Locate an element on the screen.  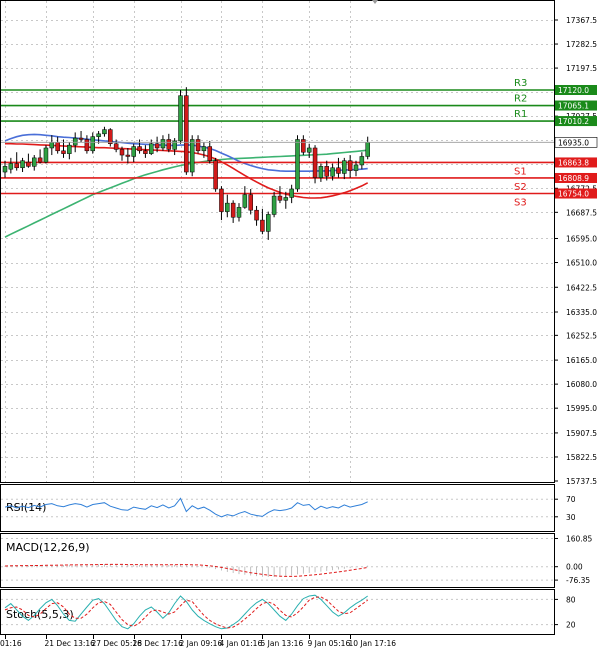
level-price-label-R2: 17065.1 is located at coordinates (573, 106).